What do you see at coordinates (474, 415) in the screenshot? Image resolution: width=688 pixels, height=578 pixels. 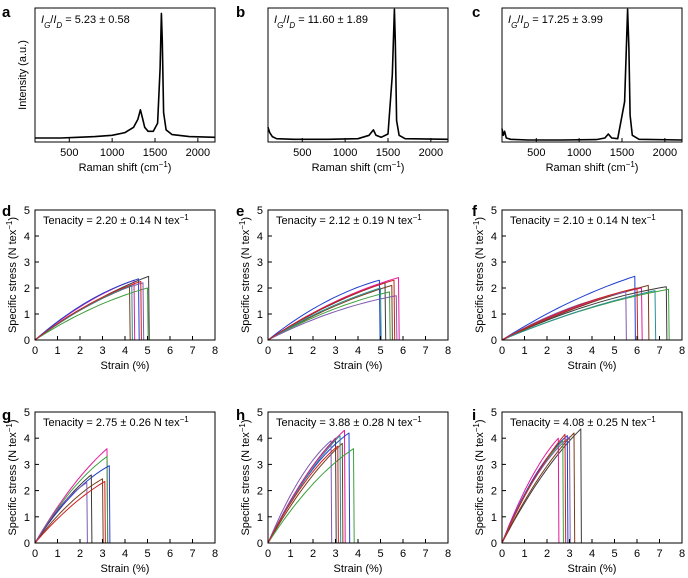 I see `panel-letter: i` at bounding box center [474, 415].